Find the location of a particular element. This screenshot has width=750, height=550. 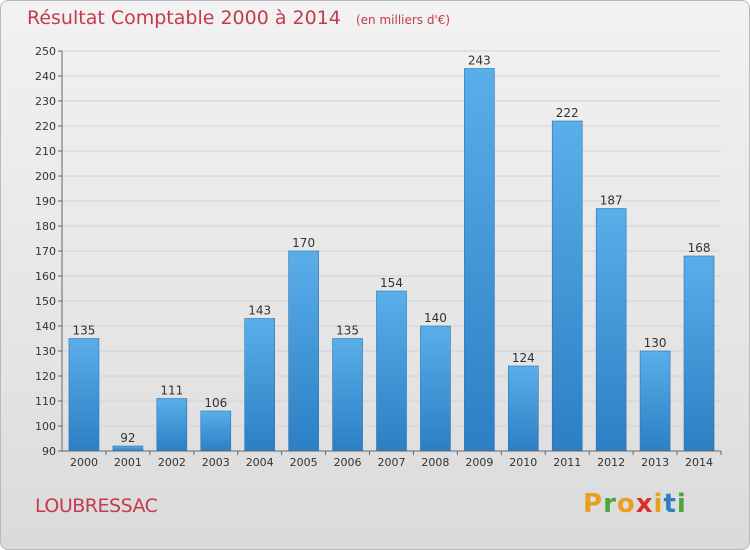

data-label-2008: 140 is located at coordinates (435, 318).